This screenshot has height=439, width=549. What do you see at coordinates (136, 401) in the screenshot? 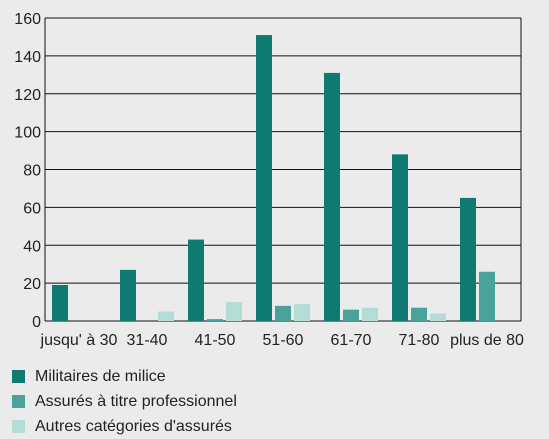
I see `legend-label-professionnel: Assurés à titre professionnel` at bounding box center [136, 401].